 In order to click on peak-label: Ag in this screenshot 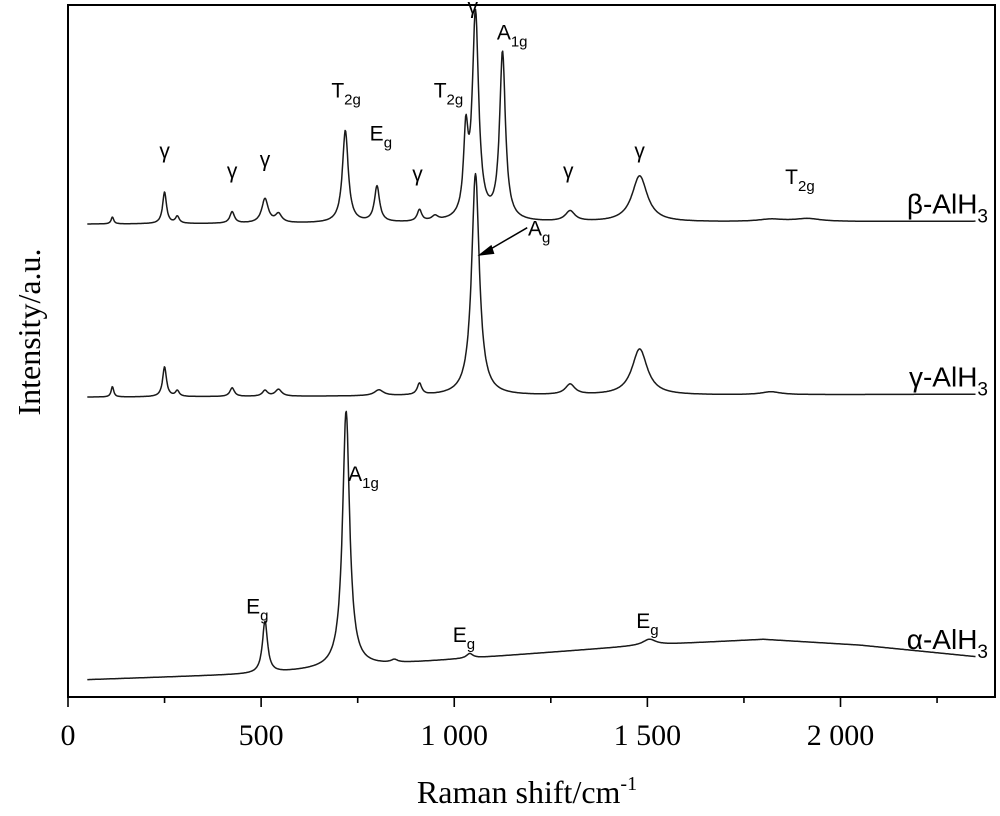, I will do `click(539, 232)`.